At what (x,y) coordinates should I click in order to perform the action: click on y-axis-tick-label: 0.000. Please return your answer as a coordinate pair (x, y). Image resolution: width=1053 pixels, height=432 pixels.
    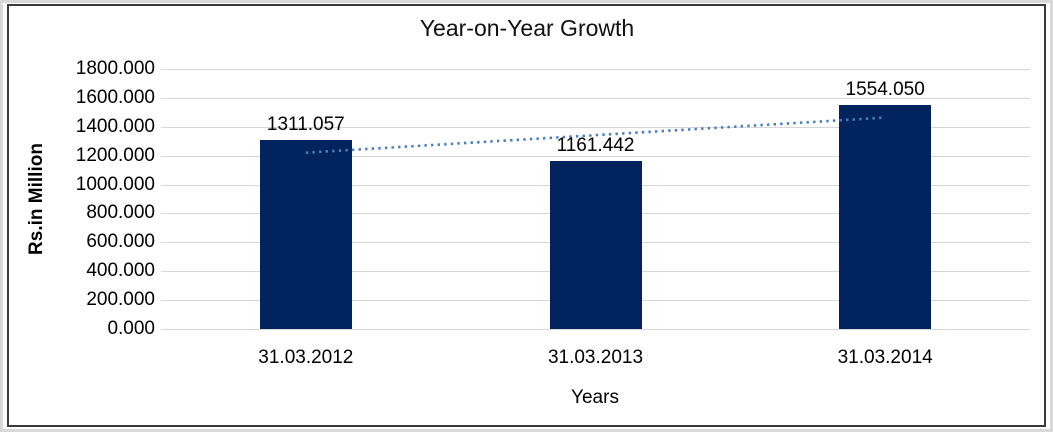
    Looking at the image, I should click on (131, 328).